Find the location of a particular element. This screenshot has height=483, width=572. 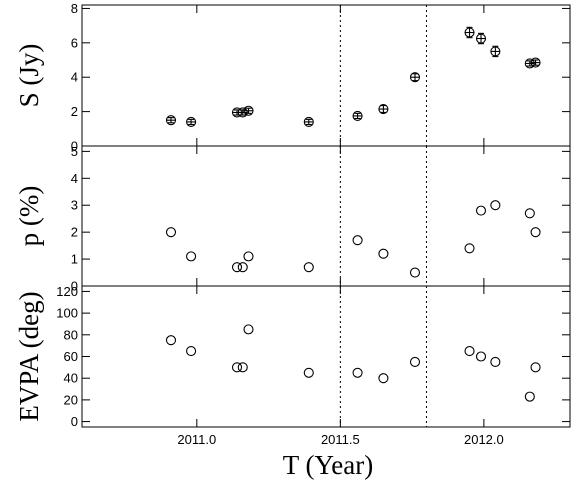

y-tick-label: 60 is located at coordinates (71, 356).